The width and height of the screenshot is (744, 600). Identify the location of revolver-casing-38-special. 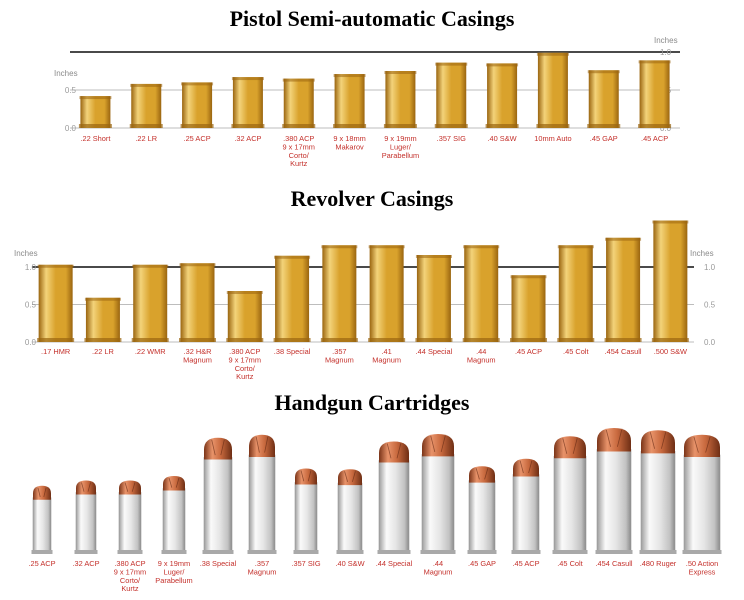
(292, 298).